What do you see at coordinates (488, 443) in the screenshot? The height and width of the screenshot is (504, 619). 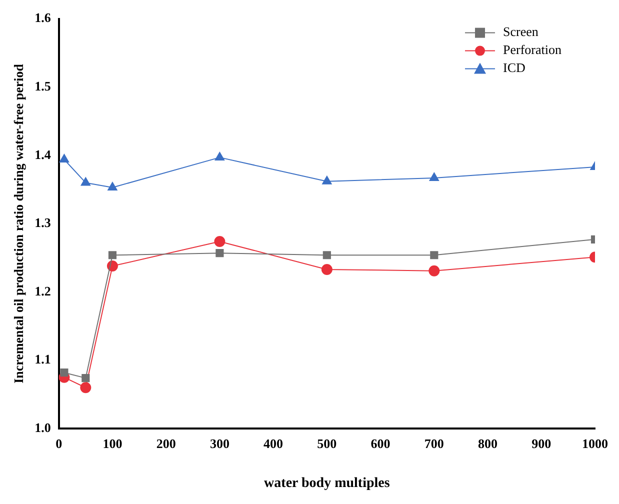 I see `x-tick-label: 800` at bounding box center [488, 443].